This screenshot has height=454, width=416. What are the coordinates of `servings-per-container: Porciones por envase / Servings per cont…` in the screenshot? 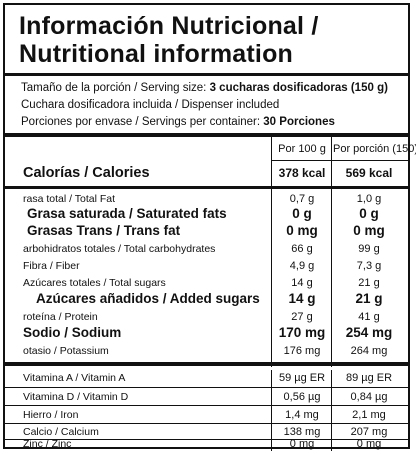 It's located at (178, 122).